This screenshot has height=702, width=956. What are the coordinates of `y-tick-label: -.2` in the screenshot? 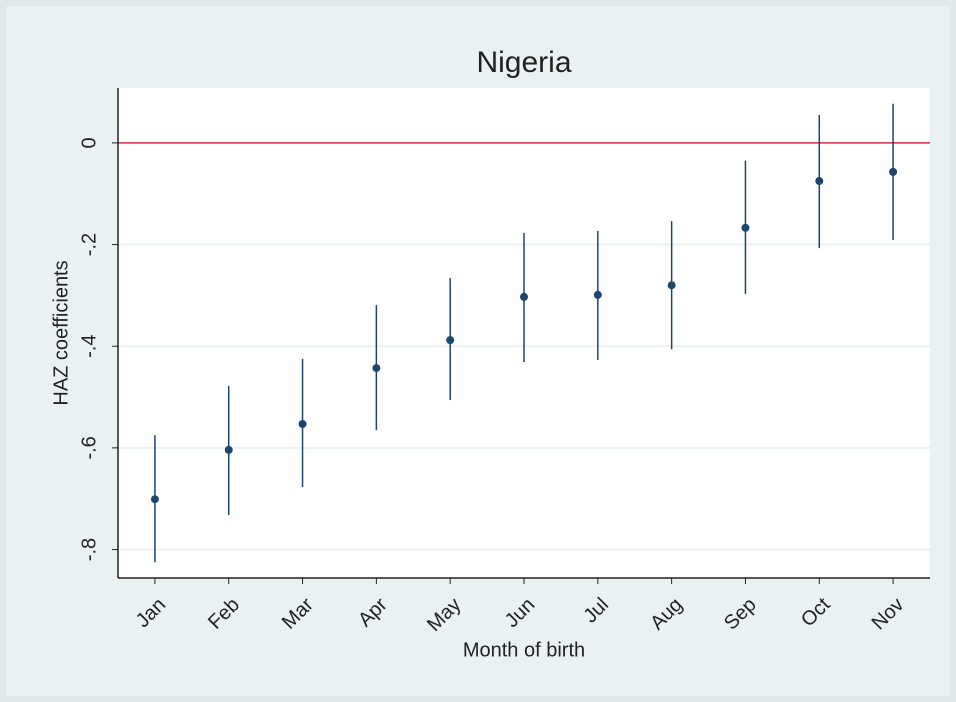 It's located at (89, 244).